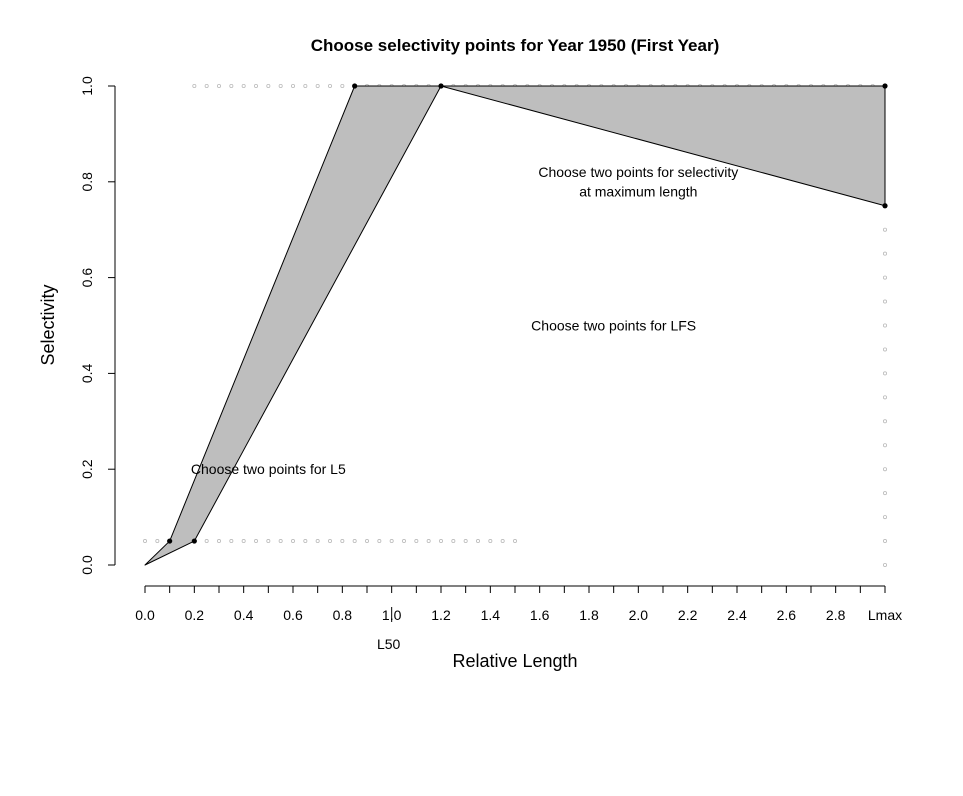 This screenshot has height=796, width=963. What do you see at coordinates (836, 615) in the screenshot?
I see `x-tick-label: 2.8` at bounding box center [836, 615].